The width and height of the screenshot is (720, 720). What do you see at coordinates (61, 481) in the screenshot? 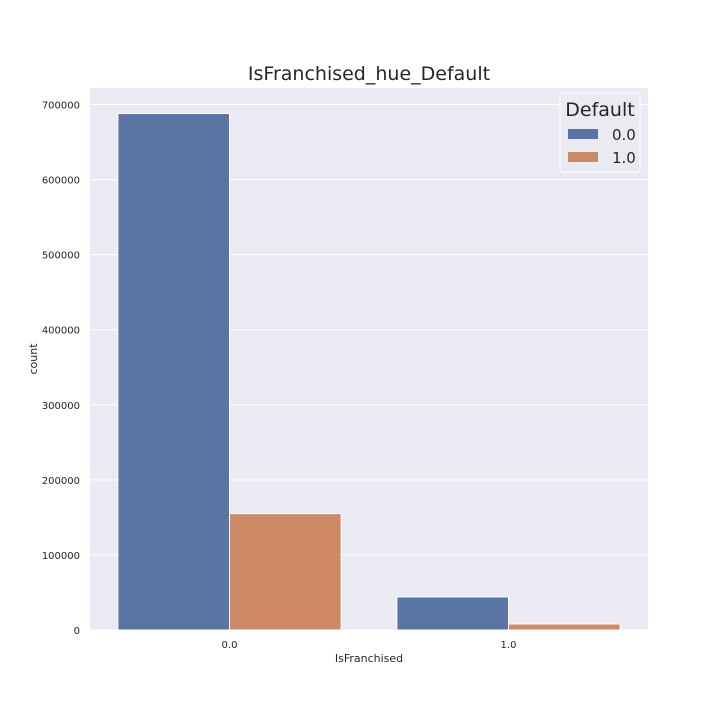
I see `y-tick-label: 200000` at bounding box center [61, 481].